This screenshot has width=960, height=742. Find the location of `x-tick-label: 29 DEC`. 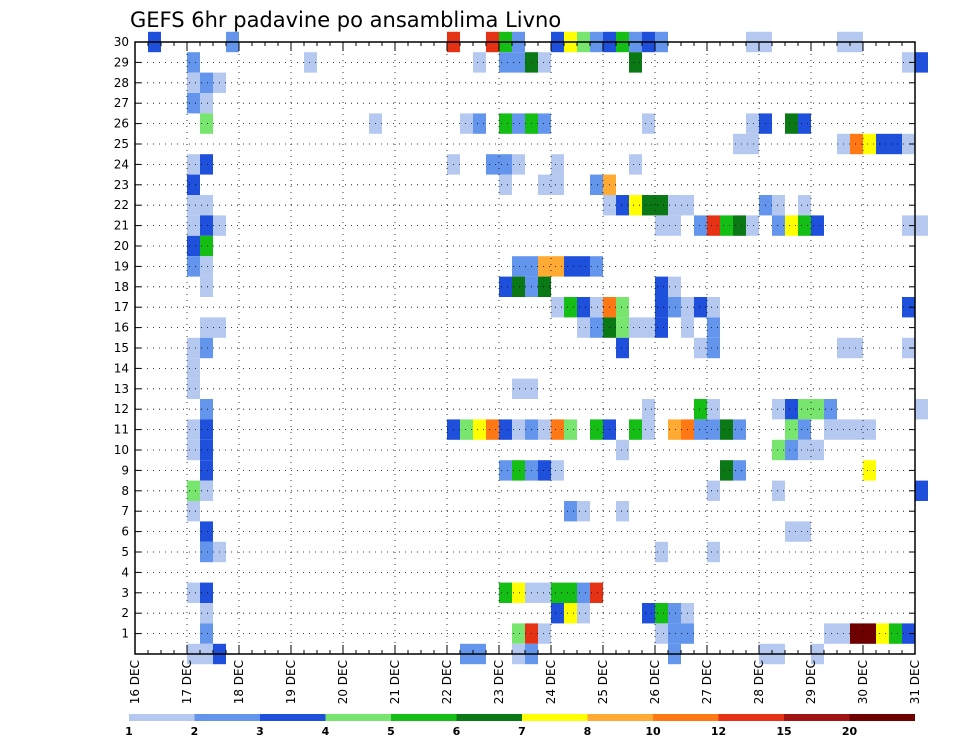

x-tick-label: 29 DEC is located at coordinates (811, 682).